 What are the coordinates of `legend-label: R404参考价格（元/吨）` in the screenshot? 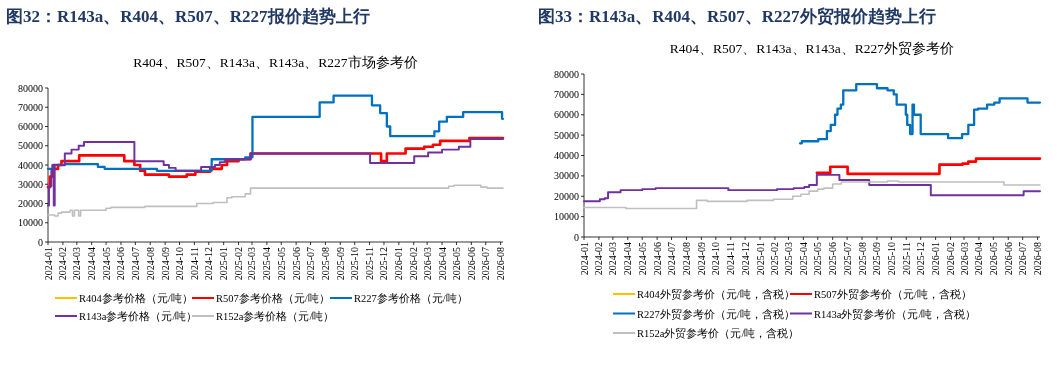 It's located at (136, 298).